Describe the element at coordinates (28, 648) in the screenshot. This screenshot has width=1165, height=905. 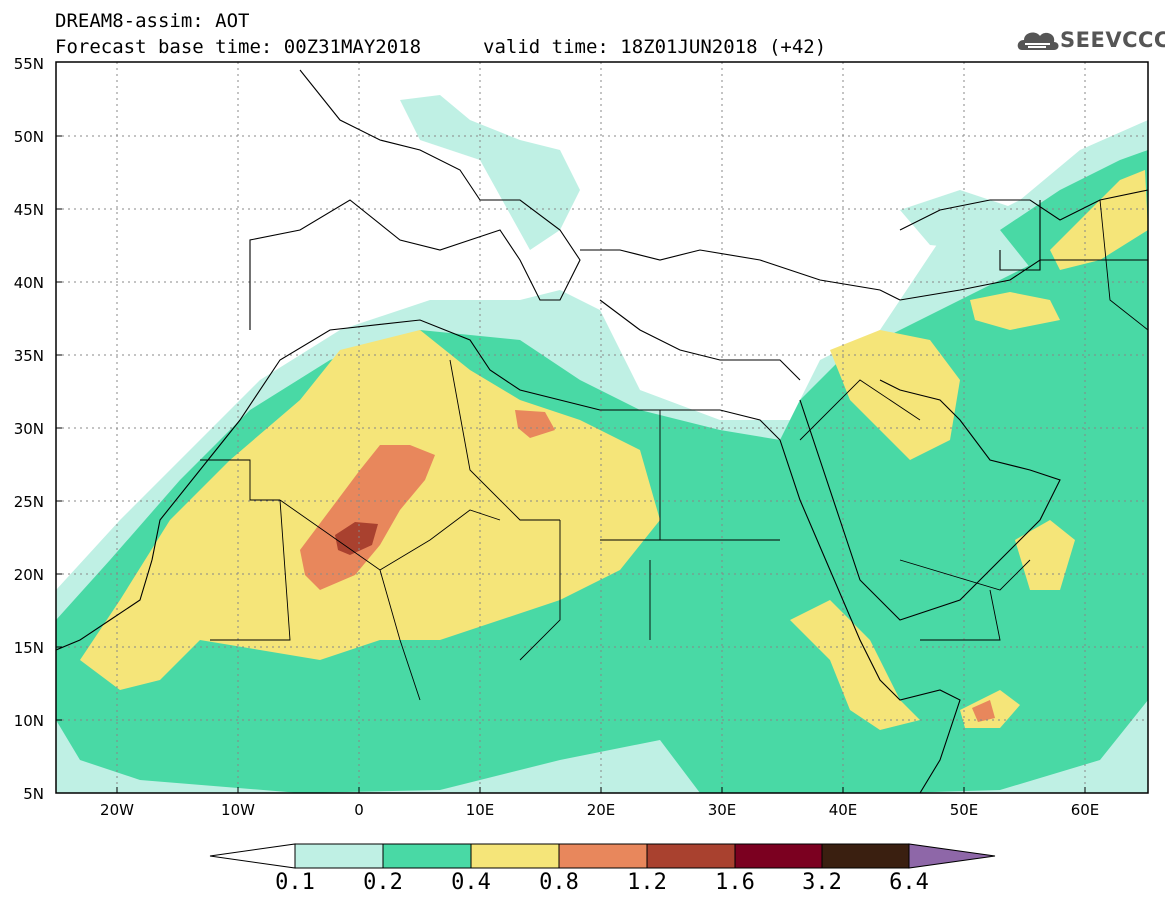
I see `lat-label: 15N` at that location.